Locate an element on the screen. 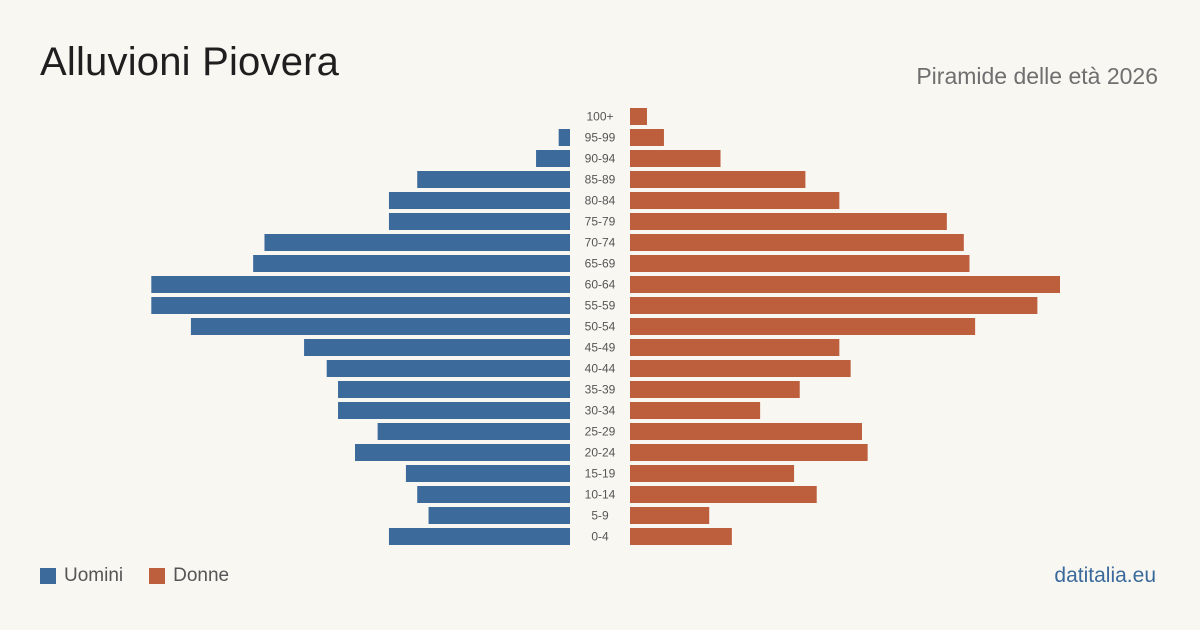 The height and width of the screenshot is (630, 1200). age-label-5-9: 5-9 is located at coordinates (600, 516).